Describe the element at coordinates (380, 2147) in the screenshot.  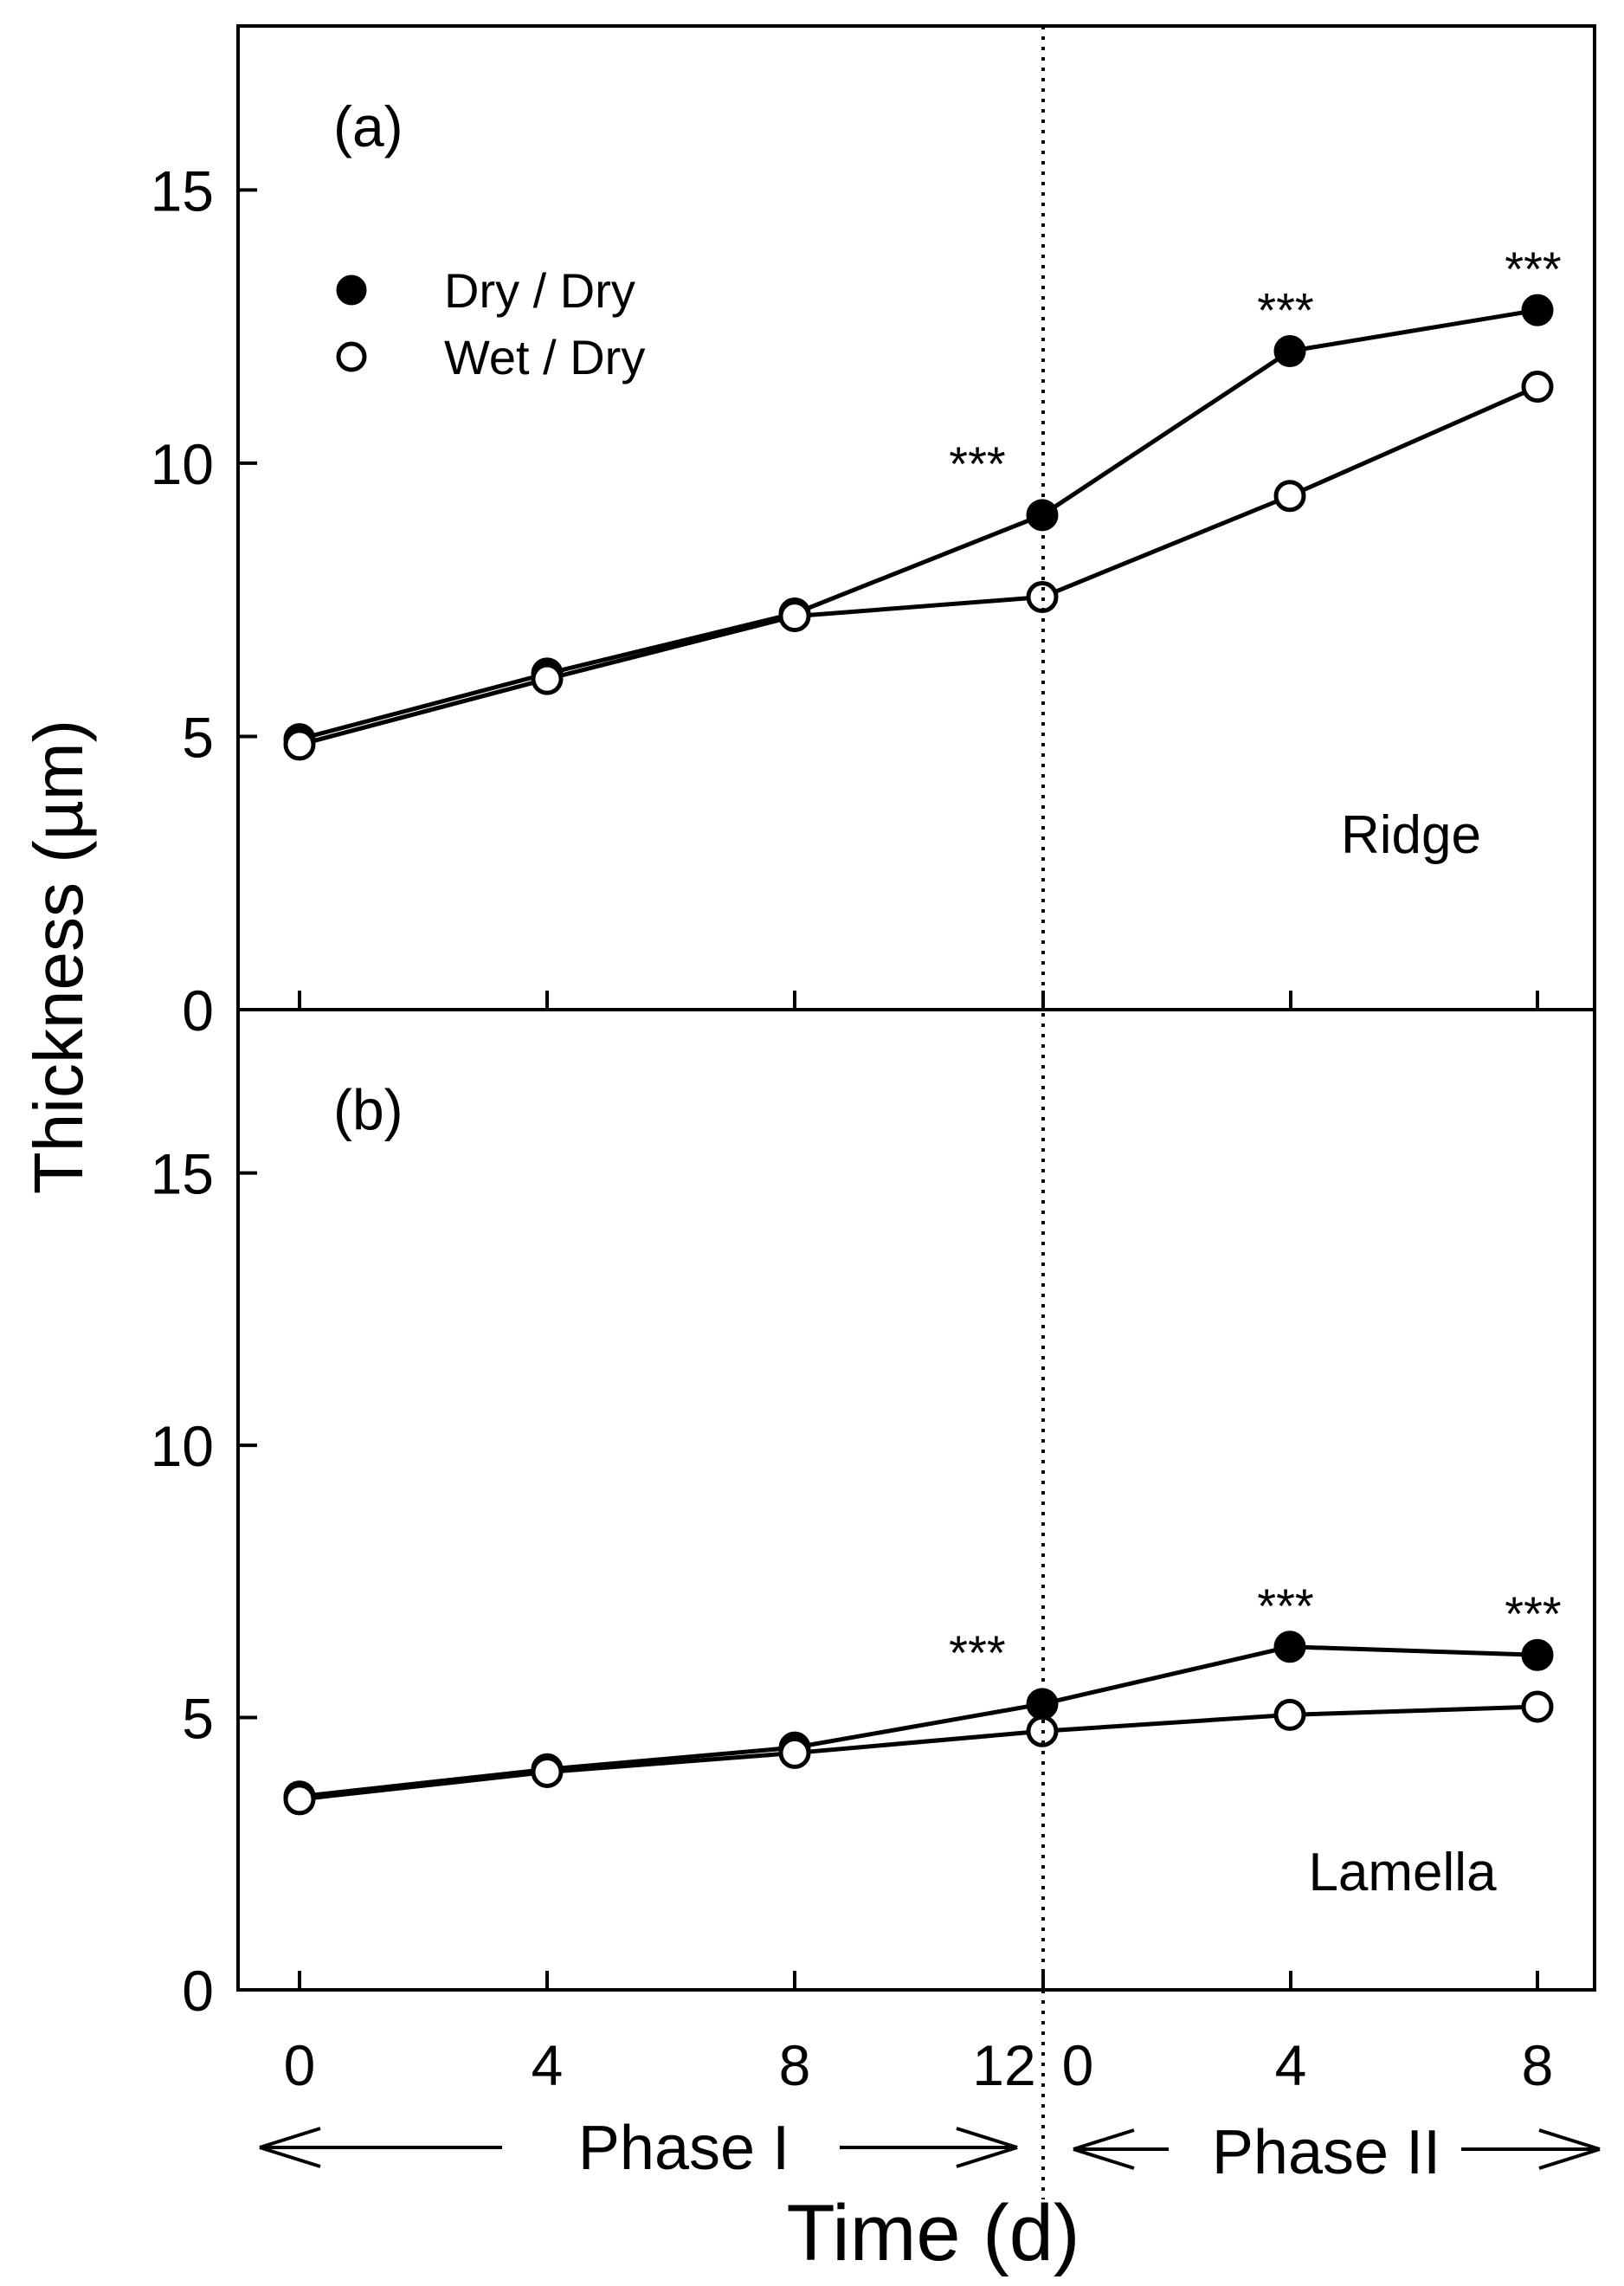
I see `phase-1-left-arrow` at that location.